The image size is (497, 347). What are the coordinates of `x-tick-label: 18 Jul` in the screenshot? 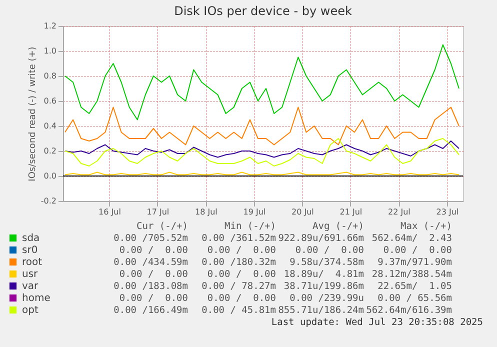 It's located at (206, 212).